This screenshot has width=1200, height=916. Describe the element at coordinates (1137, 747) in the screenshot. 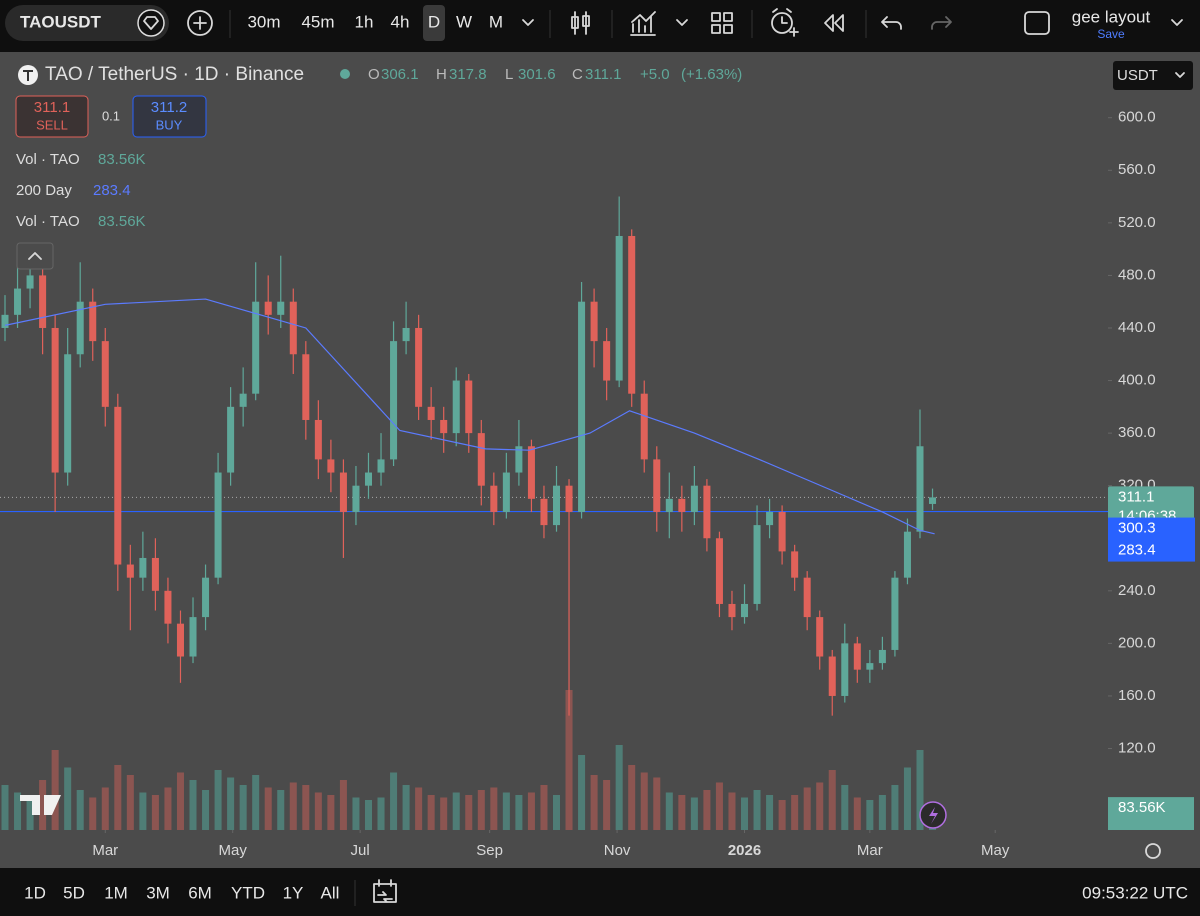

I see `y-tick-label: 120.0` at that location.